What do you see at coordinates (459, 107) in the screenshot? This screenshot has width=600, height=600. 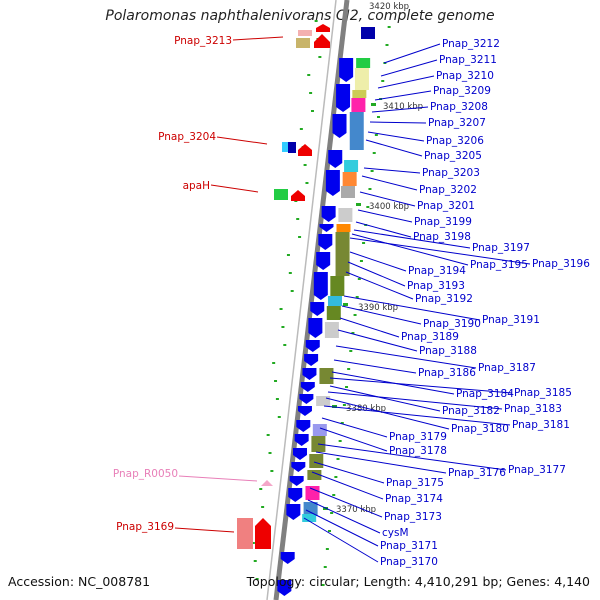 I see `gene-label-pnap-3208: Pnap_3208` at bounding box center [459, 107].